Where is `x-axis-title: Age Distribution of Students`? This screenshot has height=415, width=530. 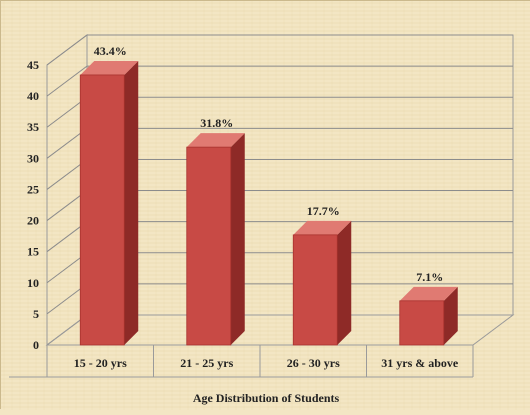 x-axis-title: Age Distribution of Students is located at coordinates (266, 398).